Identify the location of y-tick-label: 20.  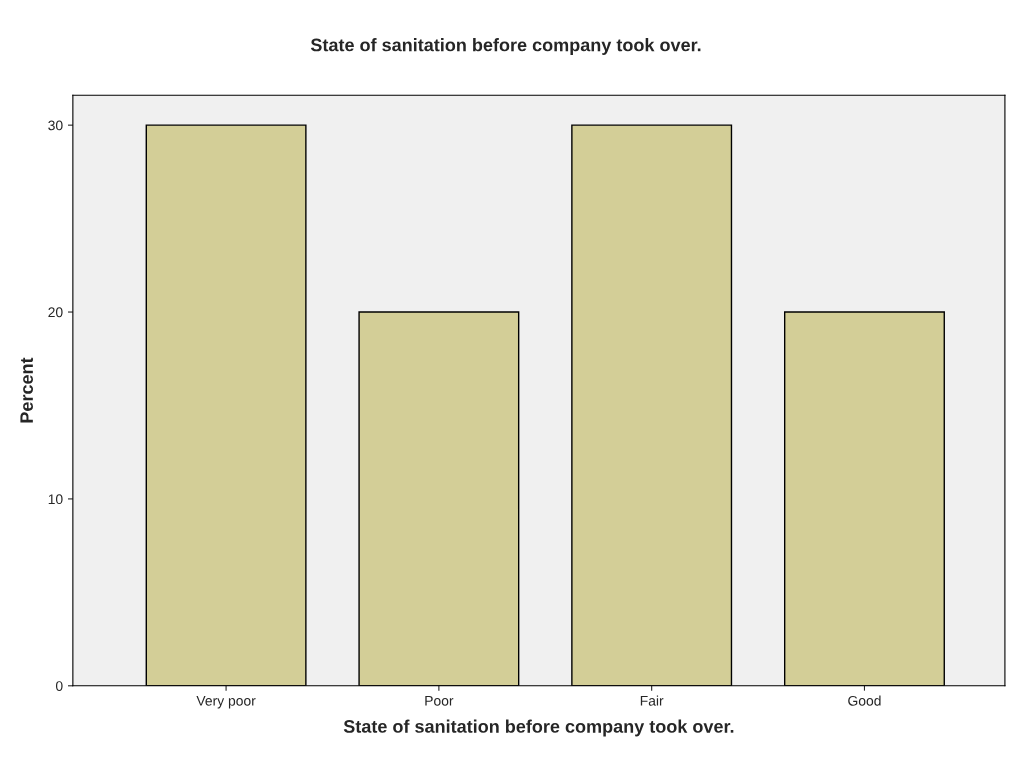
(55, 312).